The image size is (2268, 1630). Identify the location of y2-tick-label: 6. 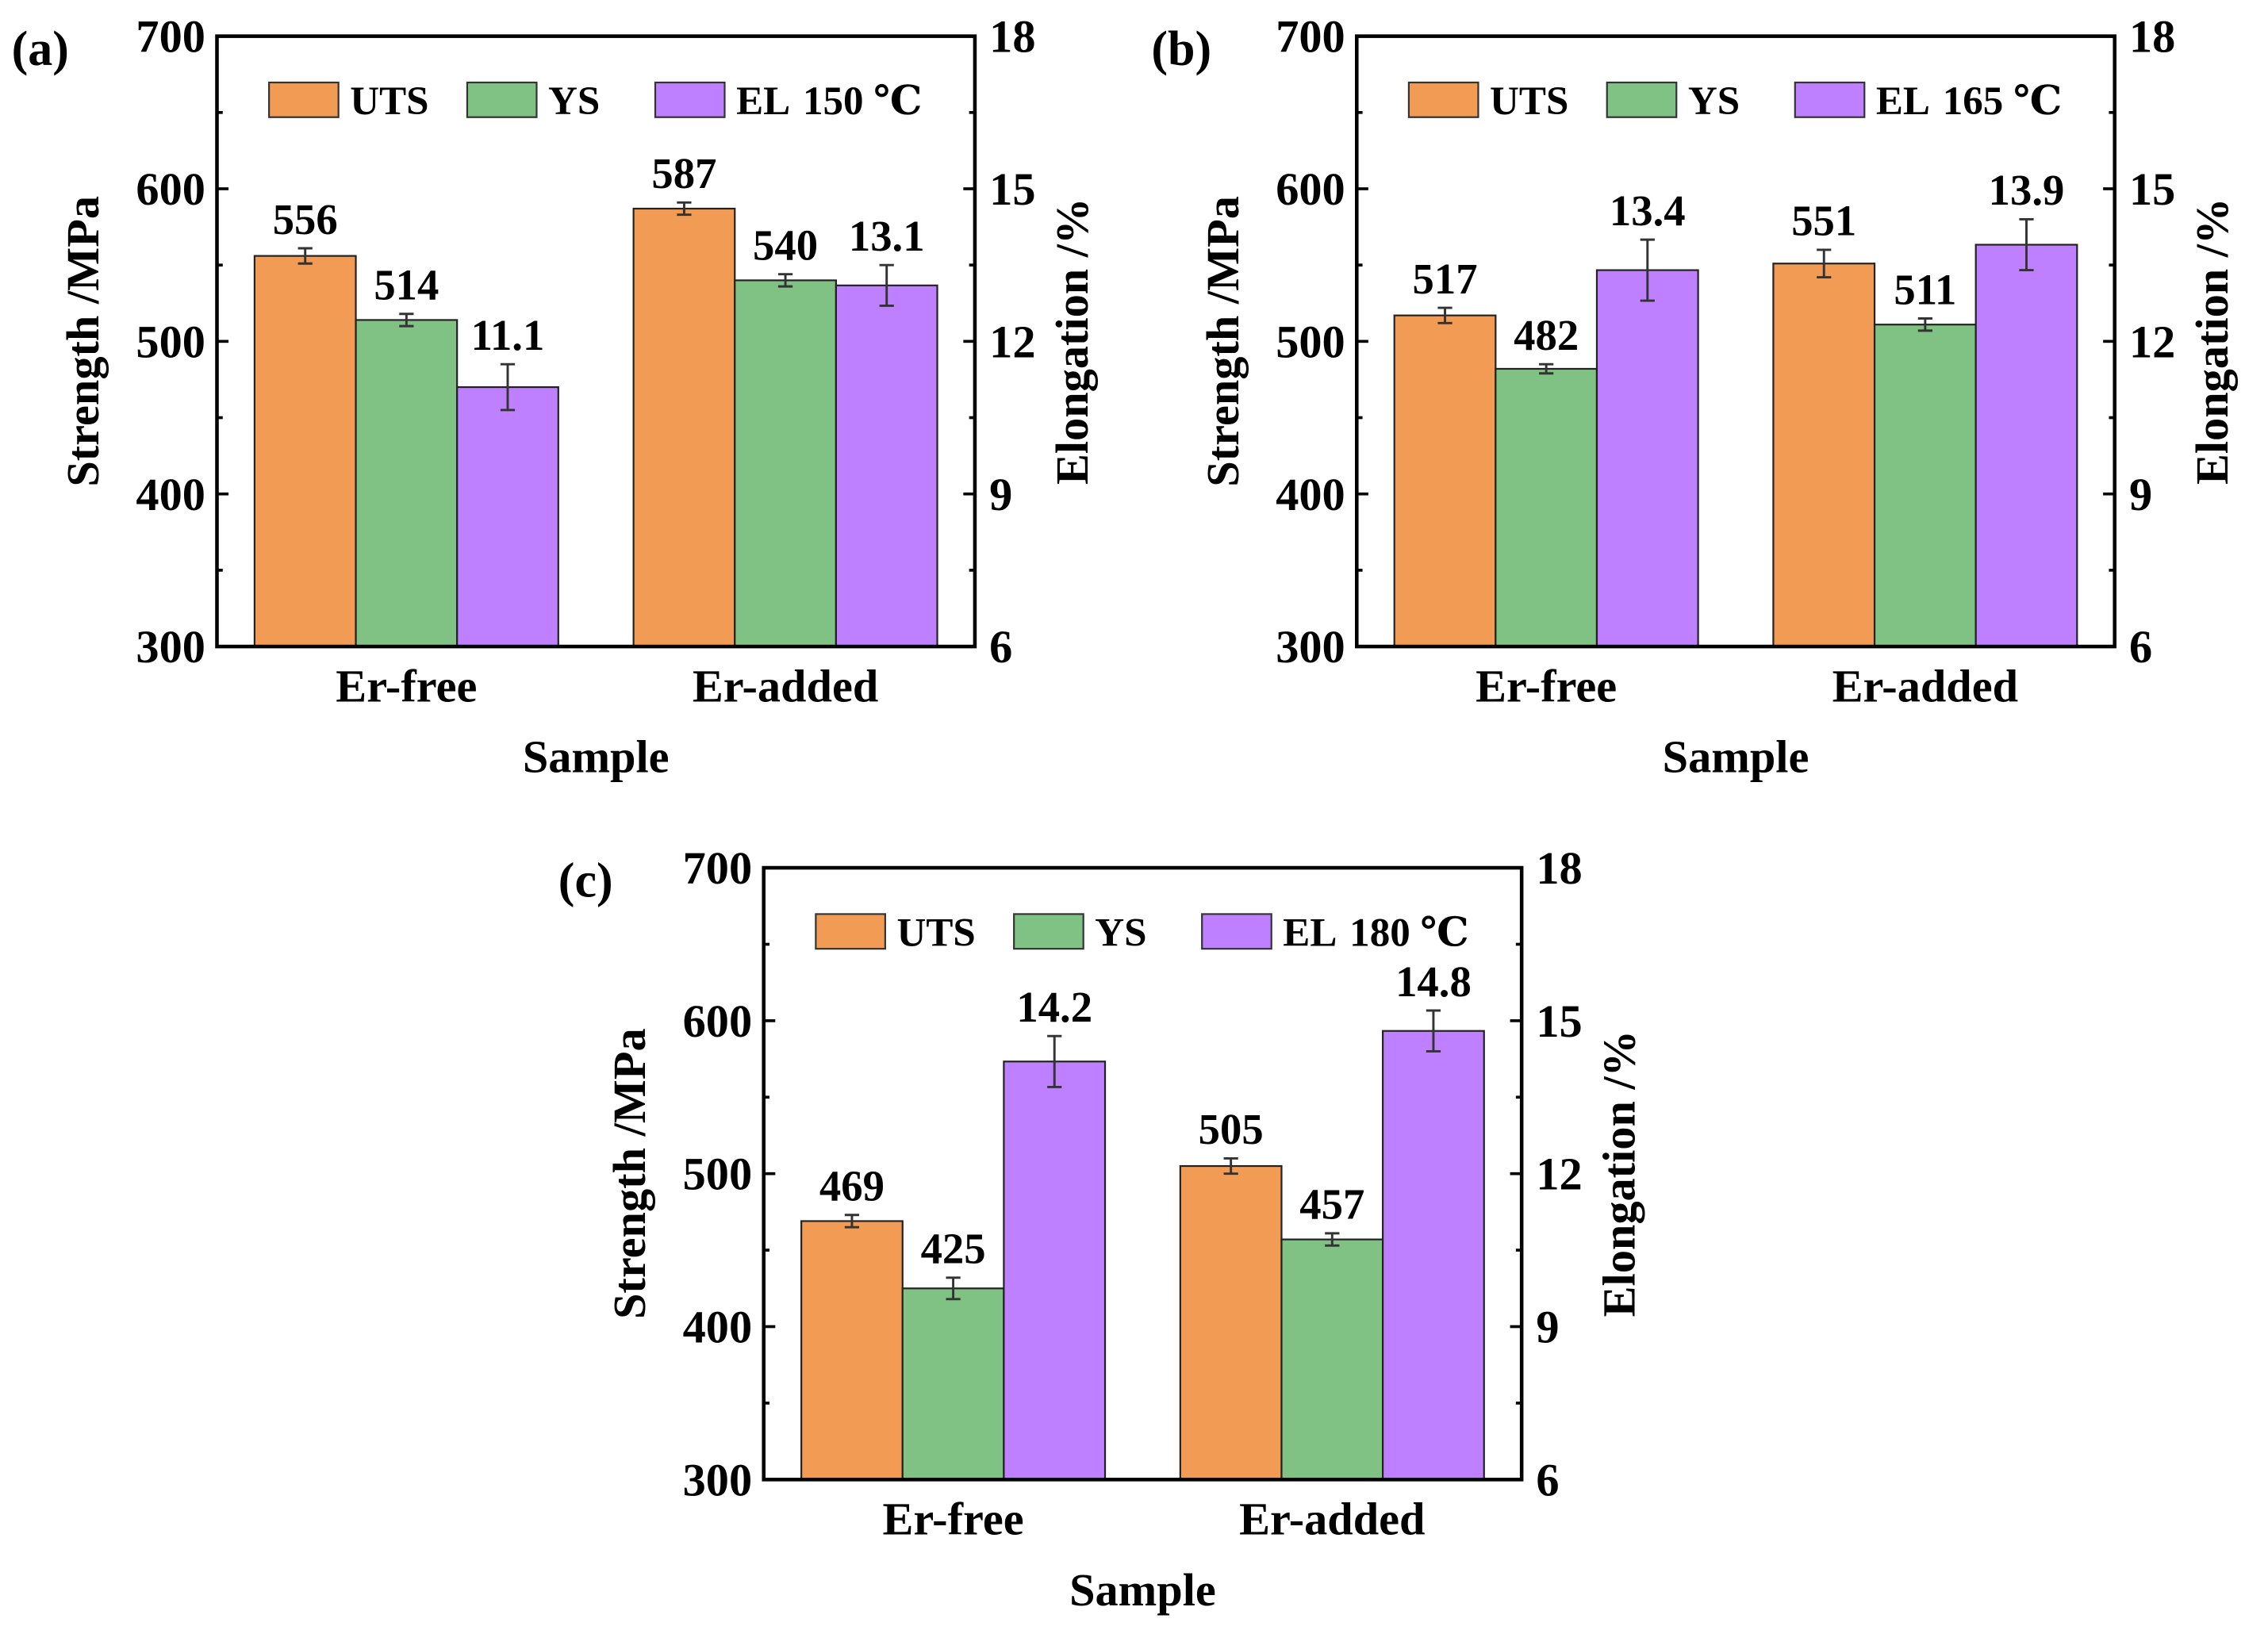
(1548, 1480).